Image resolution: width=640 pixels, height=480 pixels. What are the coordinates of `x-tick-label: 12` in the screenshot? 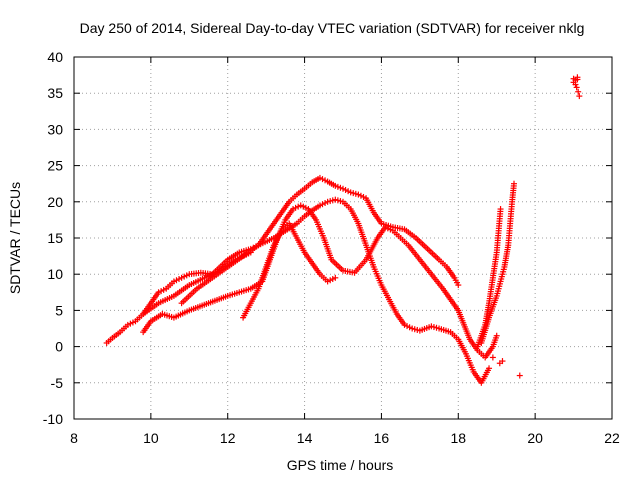 It's located at (228, 438).